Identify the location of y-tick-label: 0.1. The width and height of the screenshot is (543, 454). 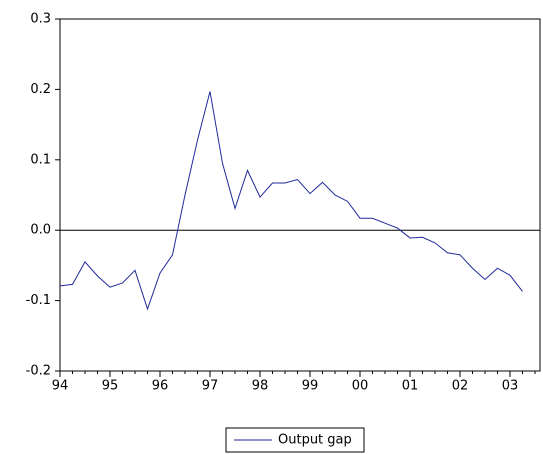
(40, 159).